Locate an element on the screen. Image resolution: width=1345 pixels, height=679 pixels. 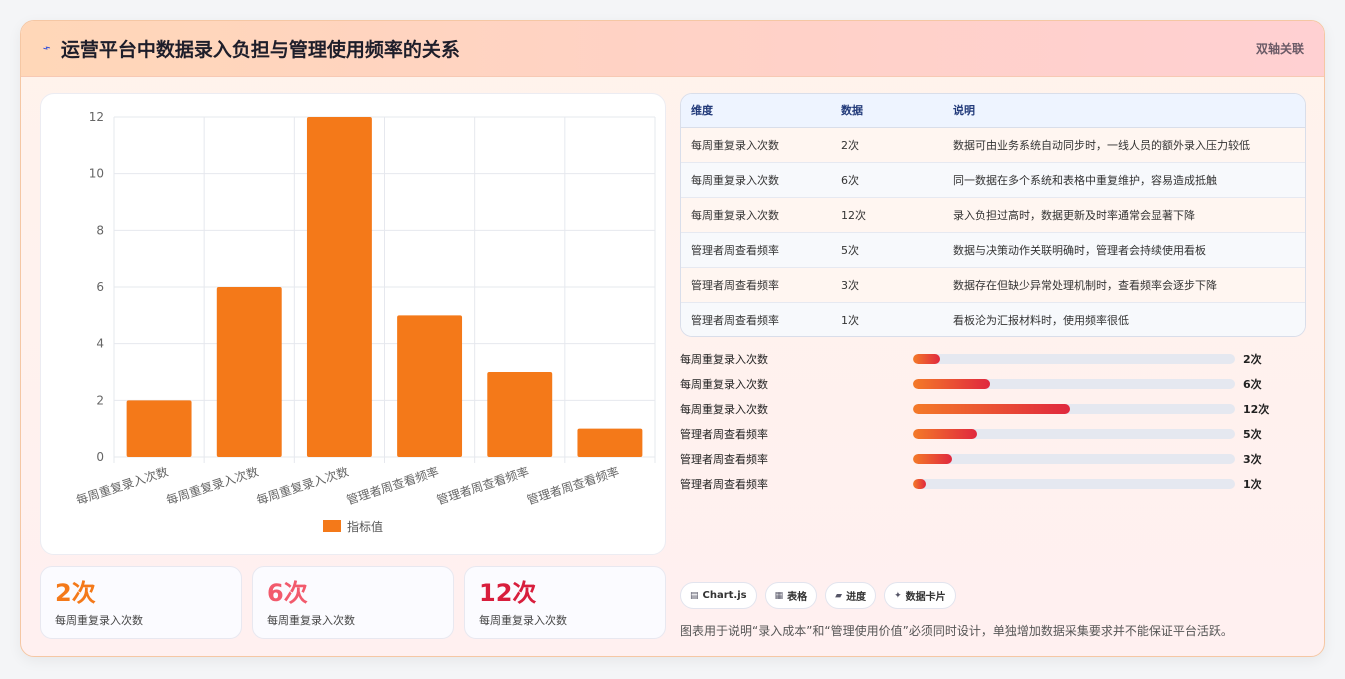
table-cell: 5次 is located at coordinates (887, 250).